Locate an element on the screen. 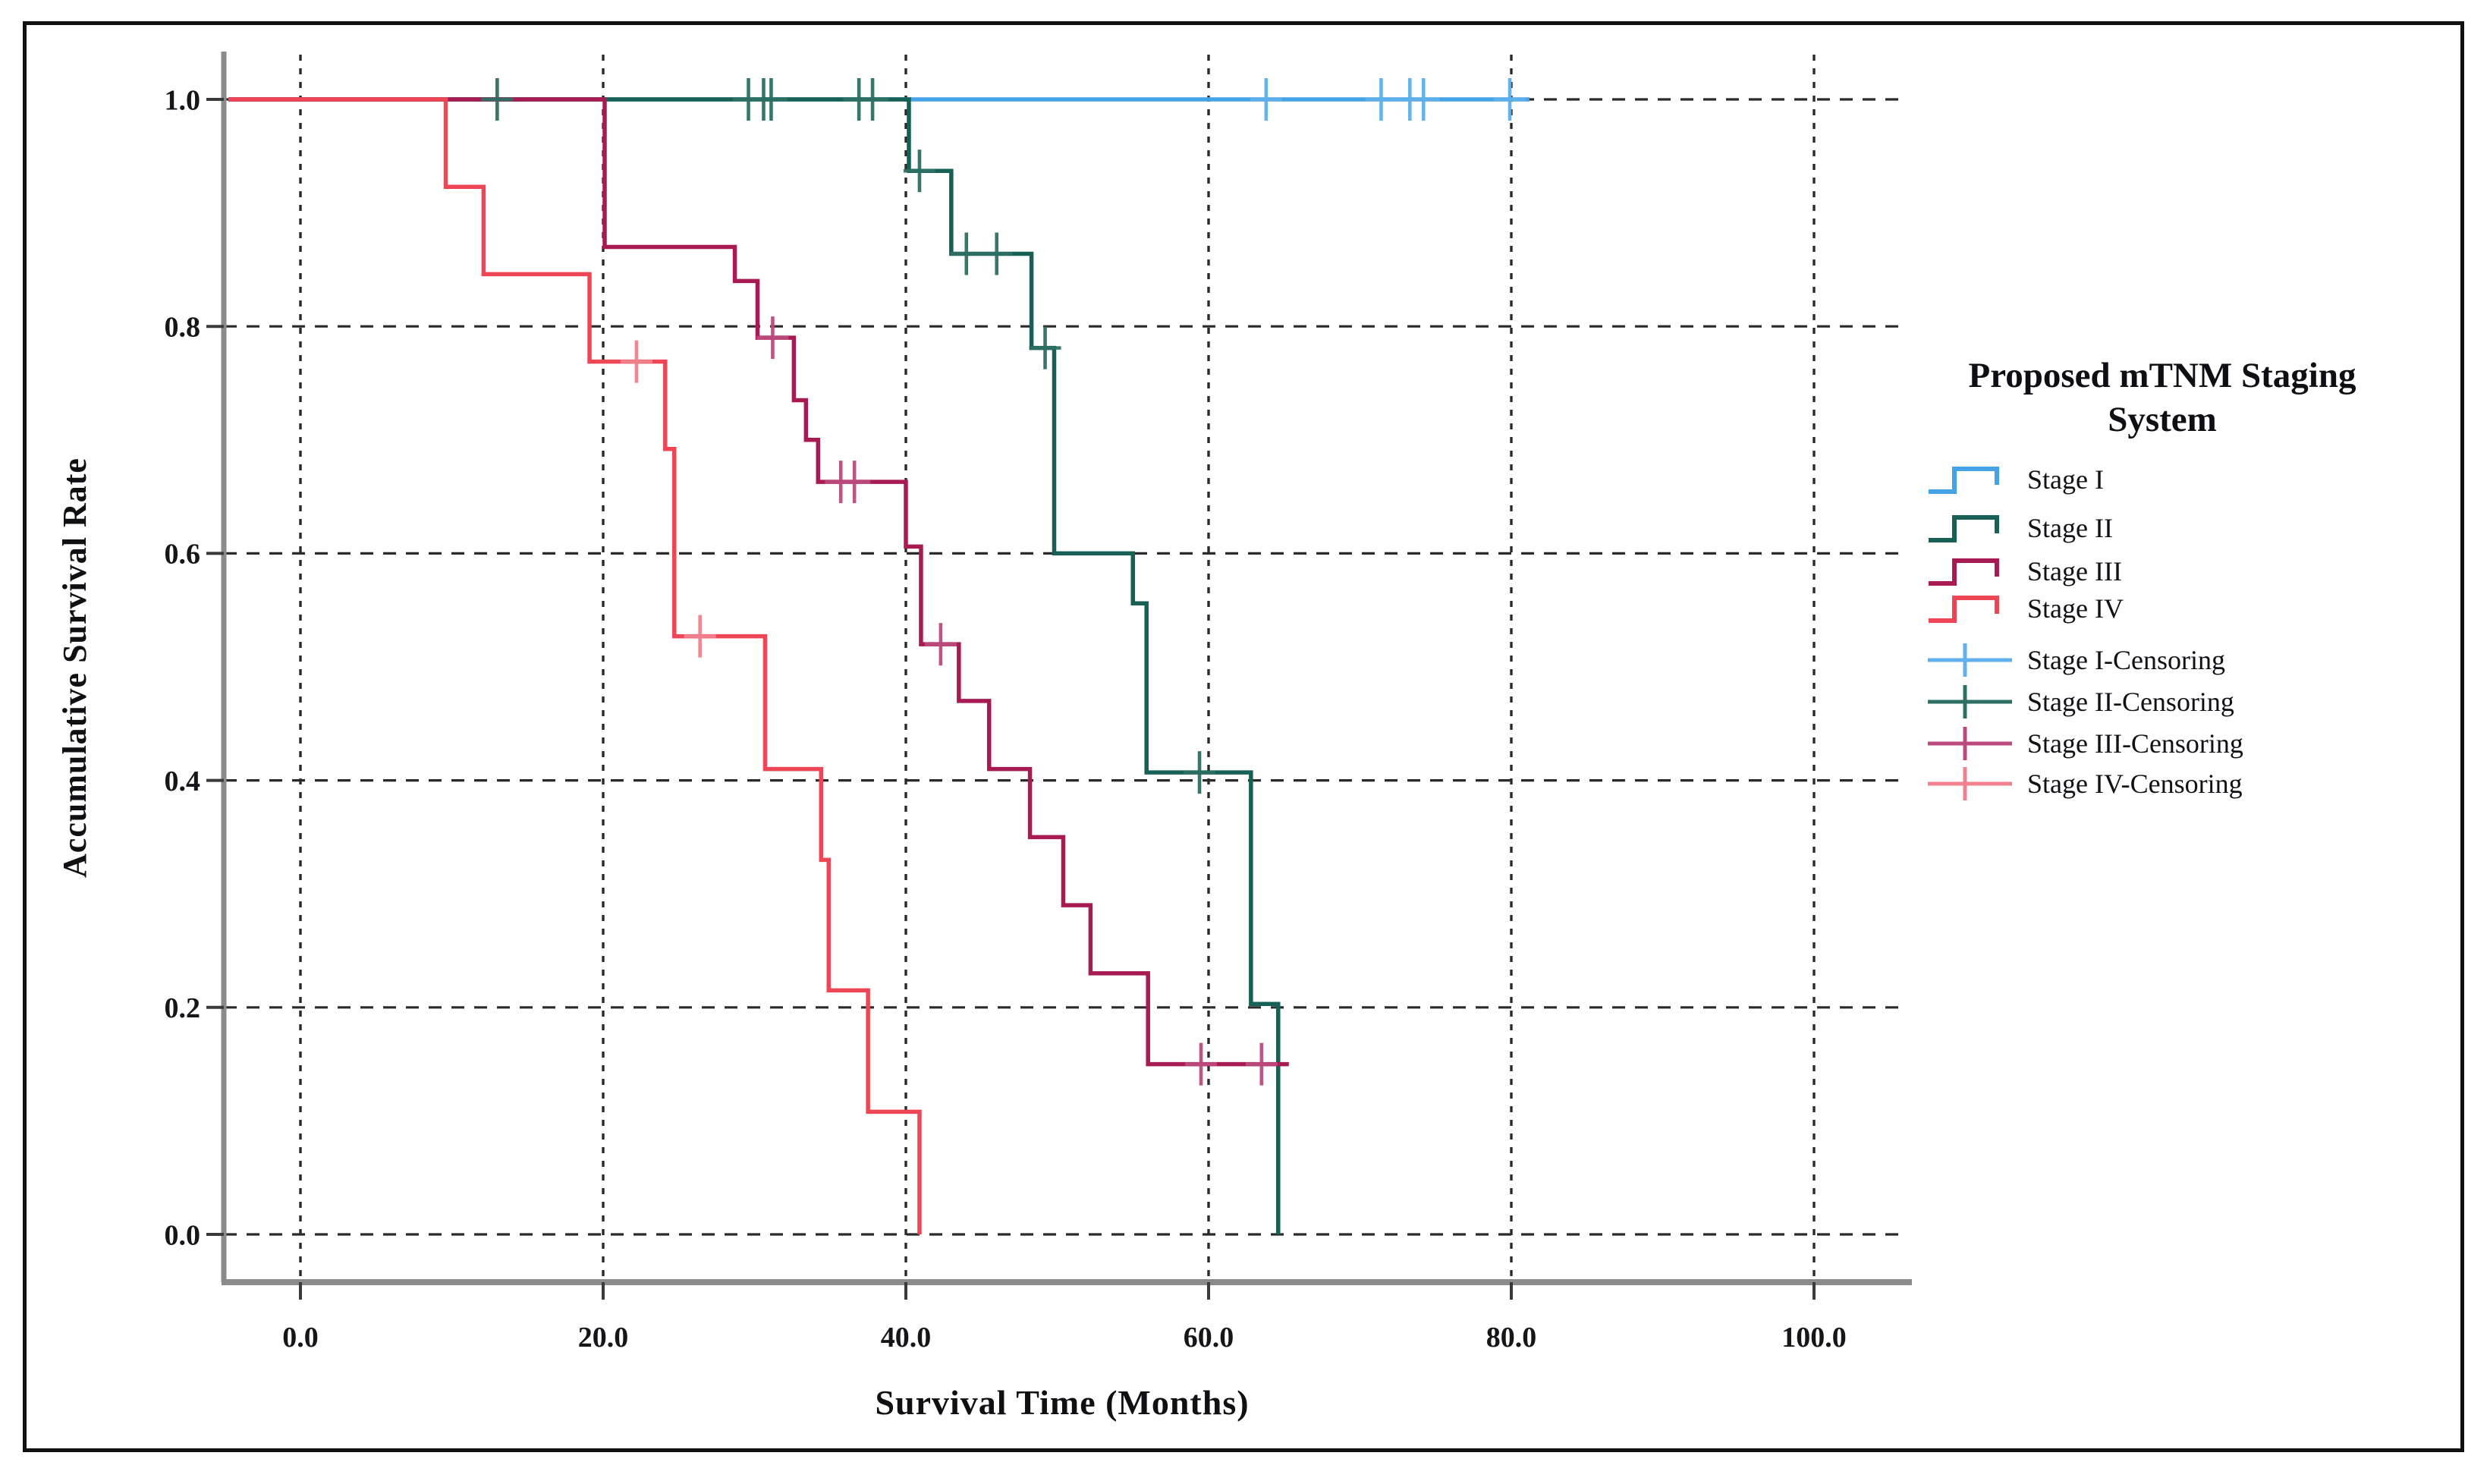  y-tick-label: 0.8 is located at coordinates (183, 328).